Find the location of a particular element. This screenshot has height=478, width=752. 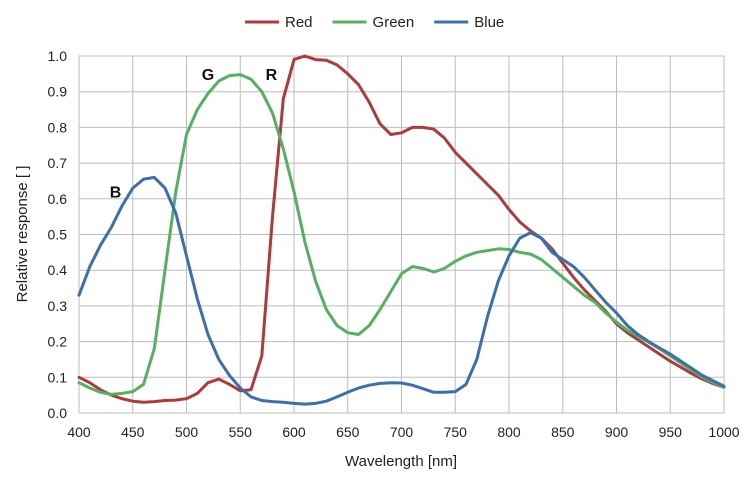

legend-label-red: Red is located at coordinates (299, 22).